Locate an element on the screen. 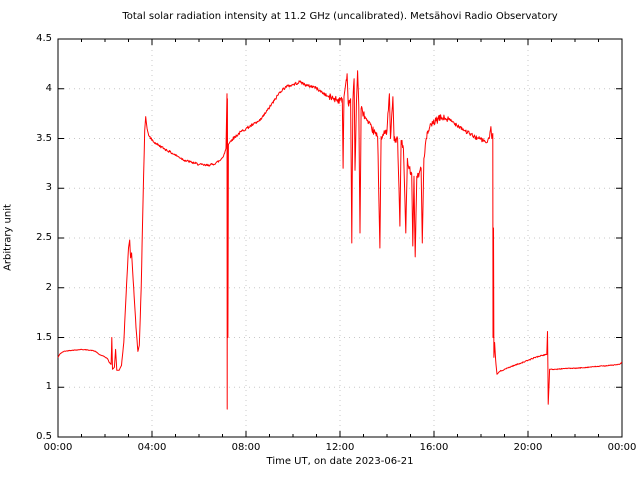  y-tick-label: 4.5 is located at coordinates (44, 38).